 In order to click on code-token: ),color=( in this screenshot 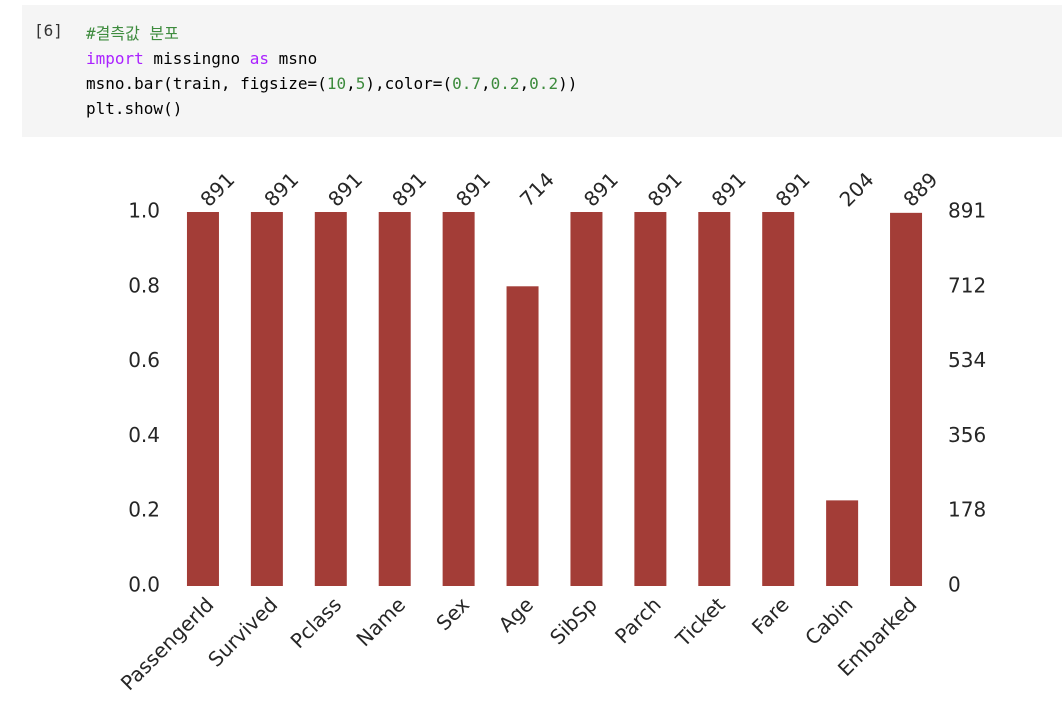, I will do `click(409, 83)`.